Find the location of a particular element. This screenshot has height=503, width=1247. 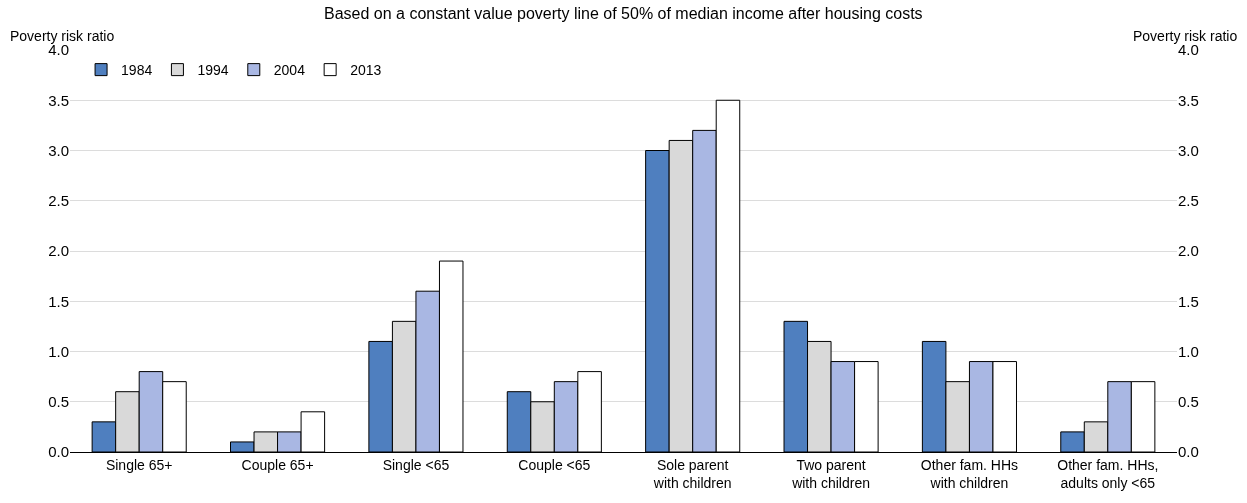

y-tick-label: 2.0 is located at coordinates (58, 251).